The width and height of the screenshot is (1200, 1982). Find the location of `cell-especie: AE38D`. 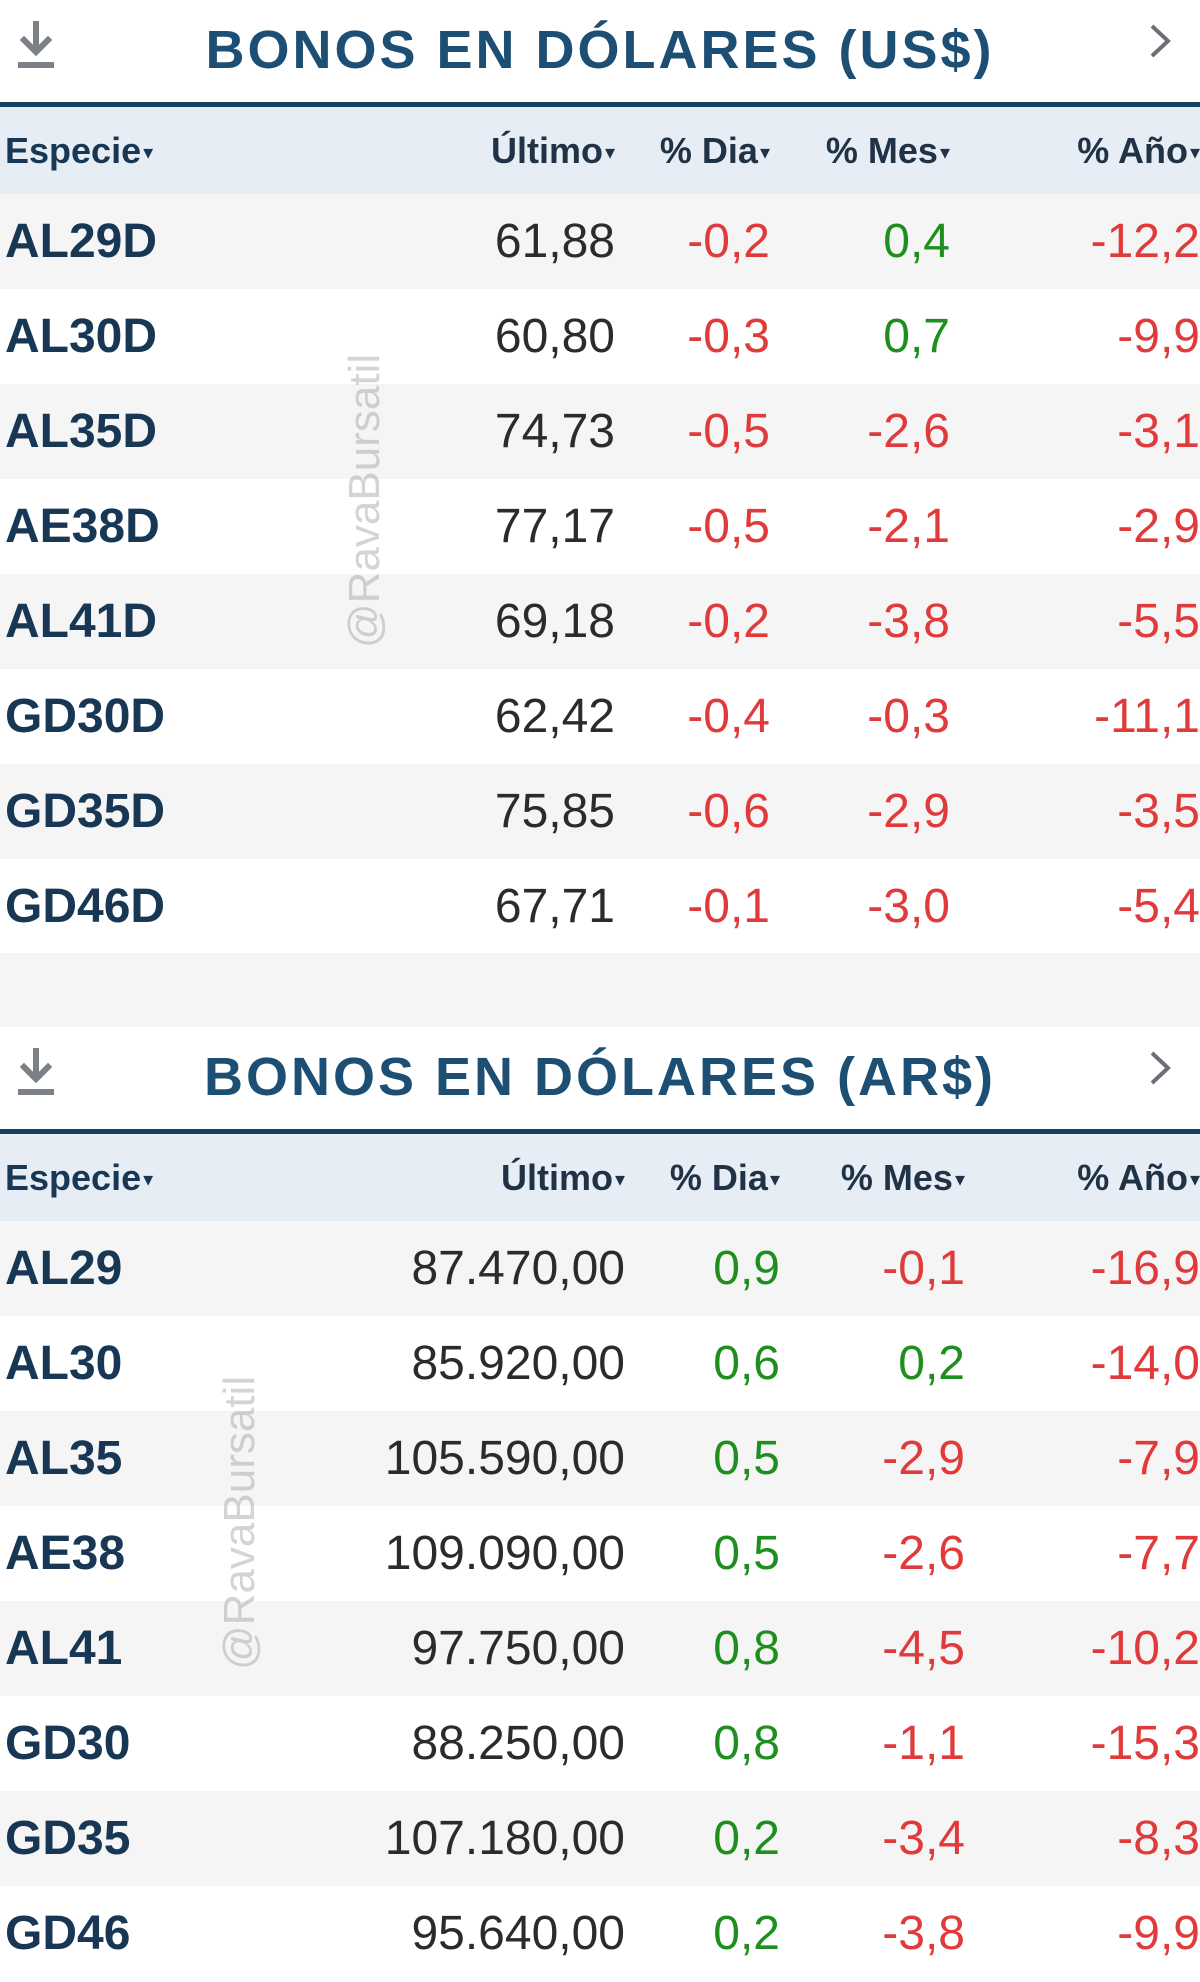

cell-especie: AE38D is located at coordinates (160, 526).